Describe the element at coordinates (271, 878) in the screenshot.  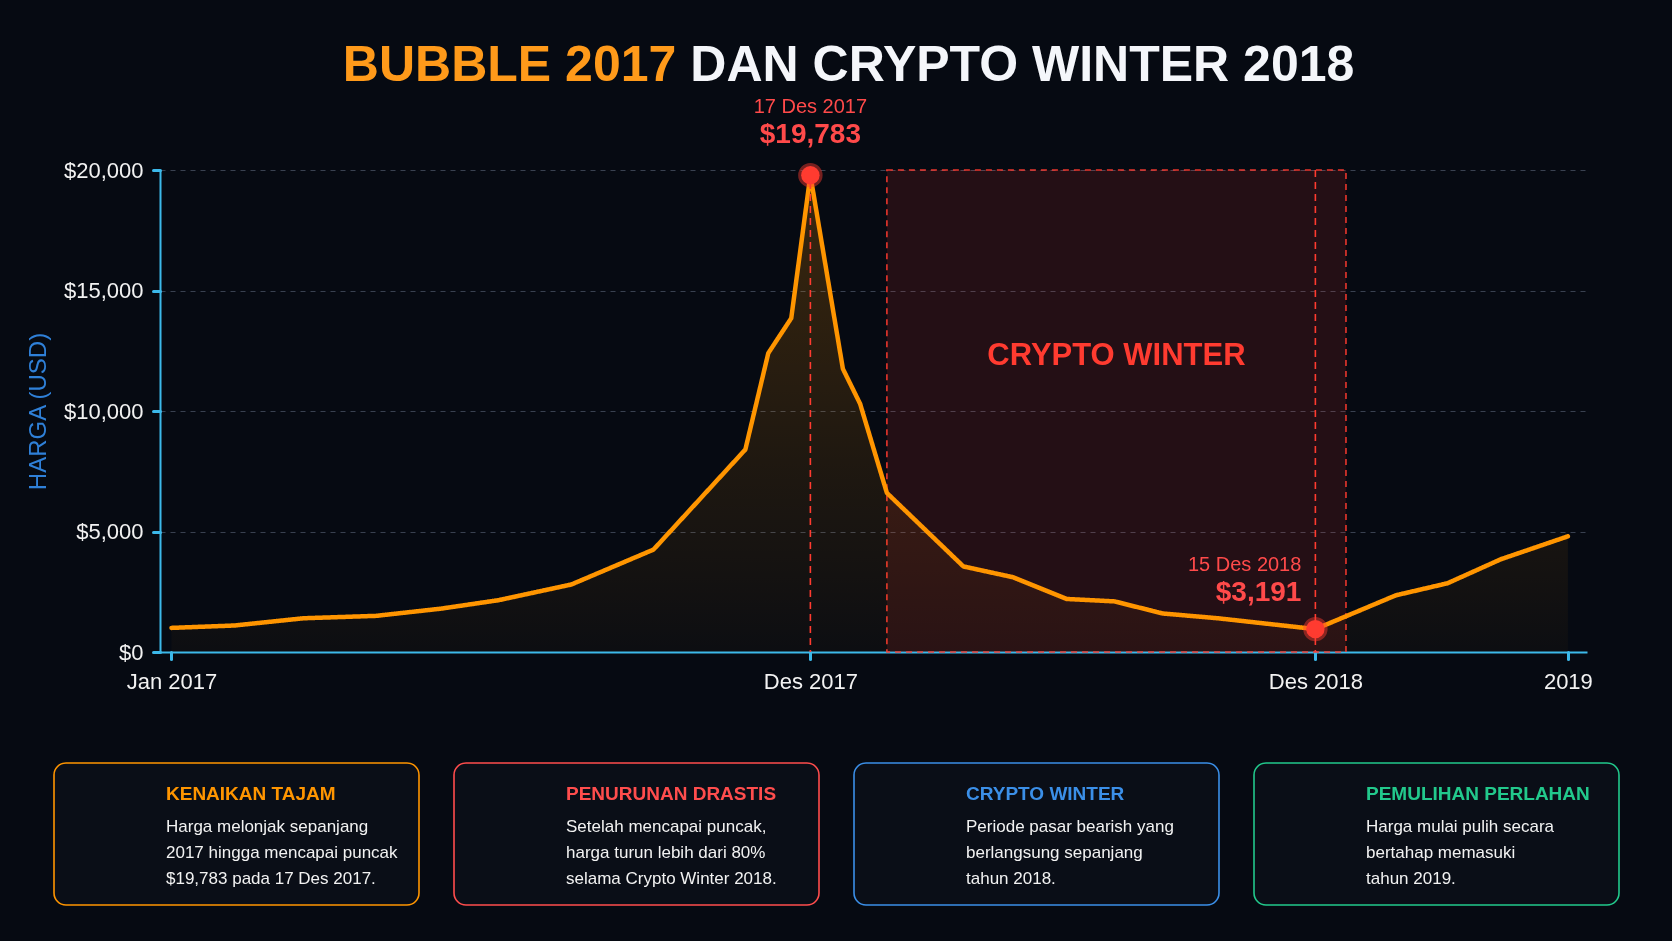
I see `text: $19,783 pada 17 Des 2017.` at that location.